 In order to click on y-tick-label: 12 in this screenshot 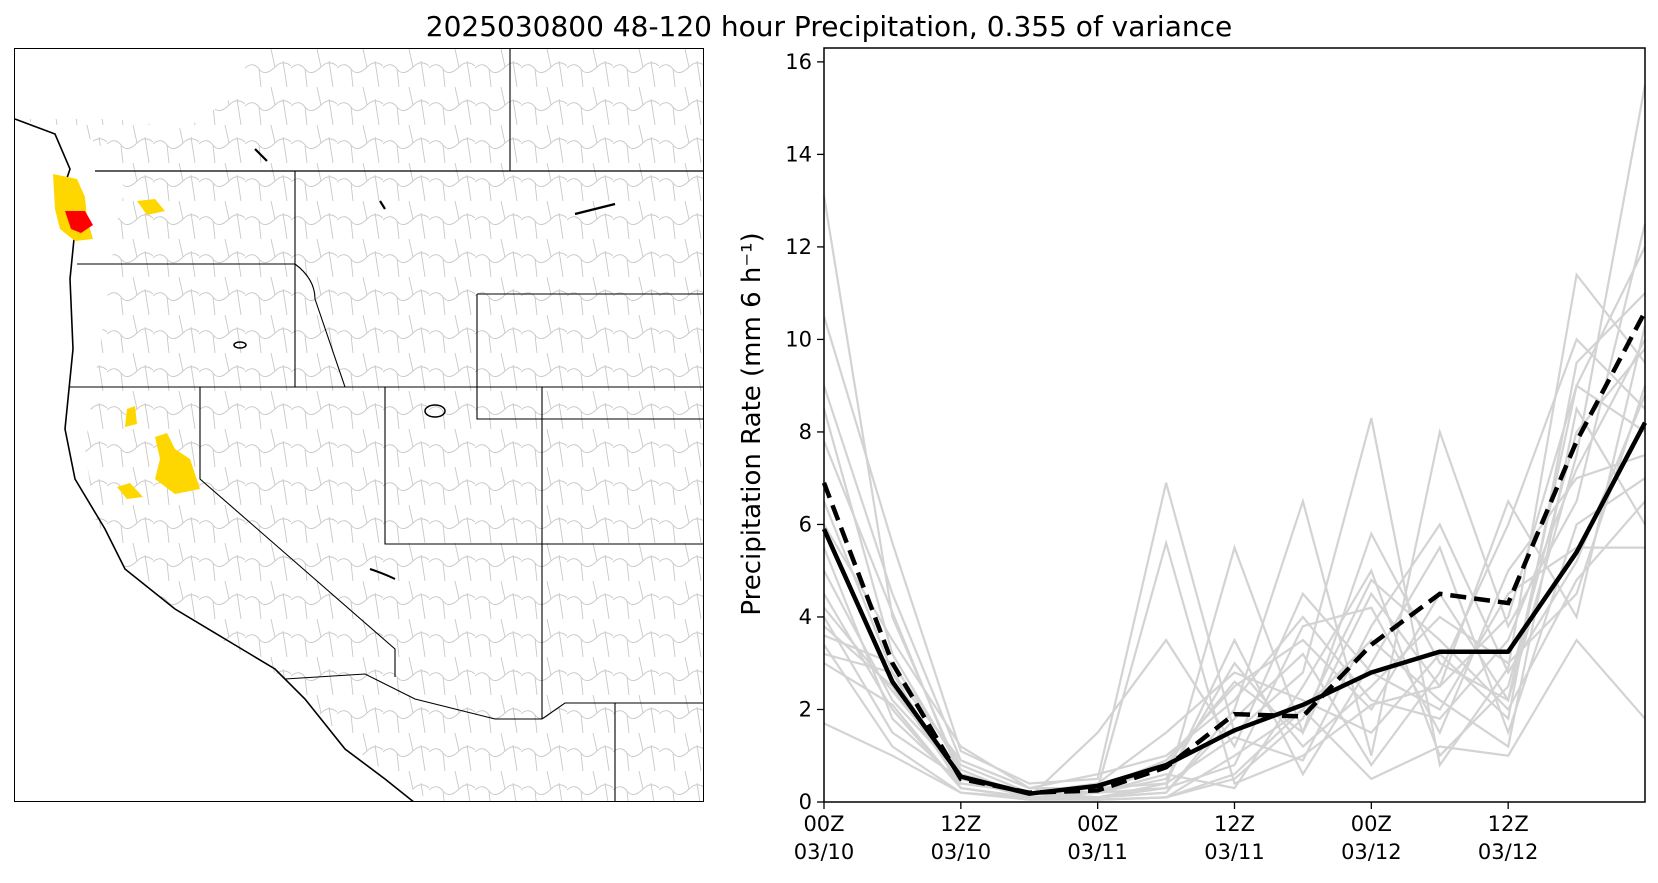, I will do `click(798, 247)`.